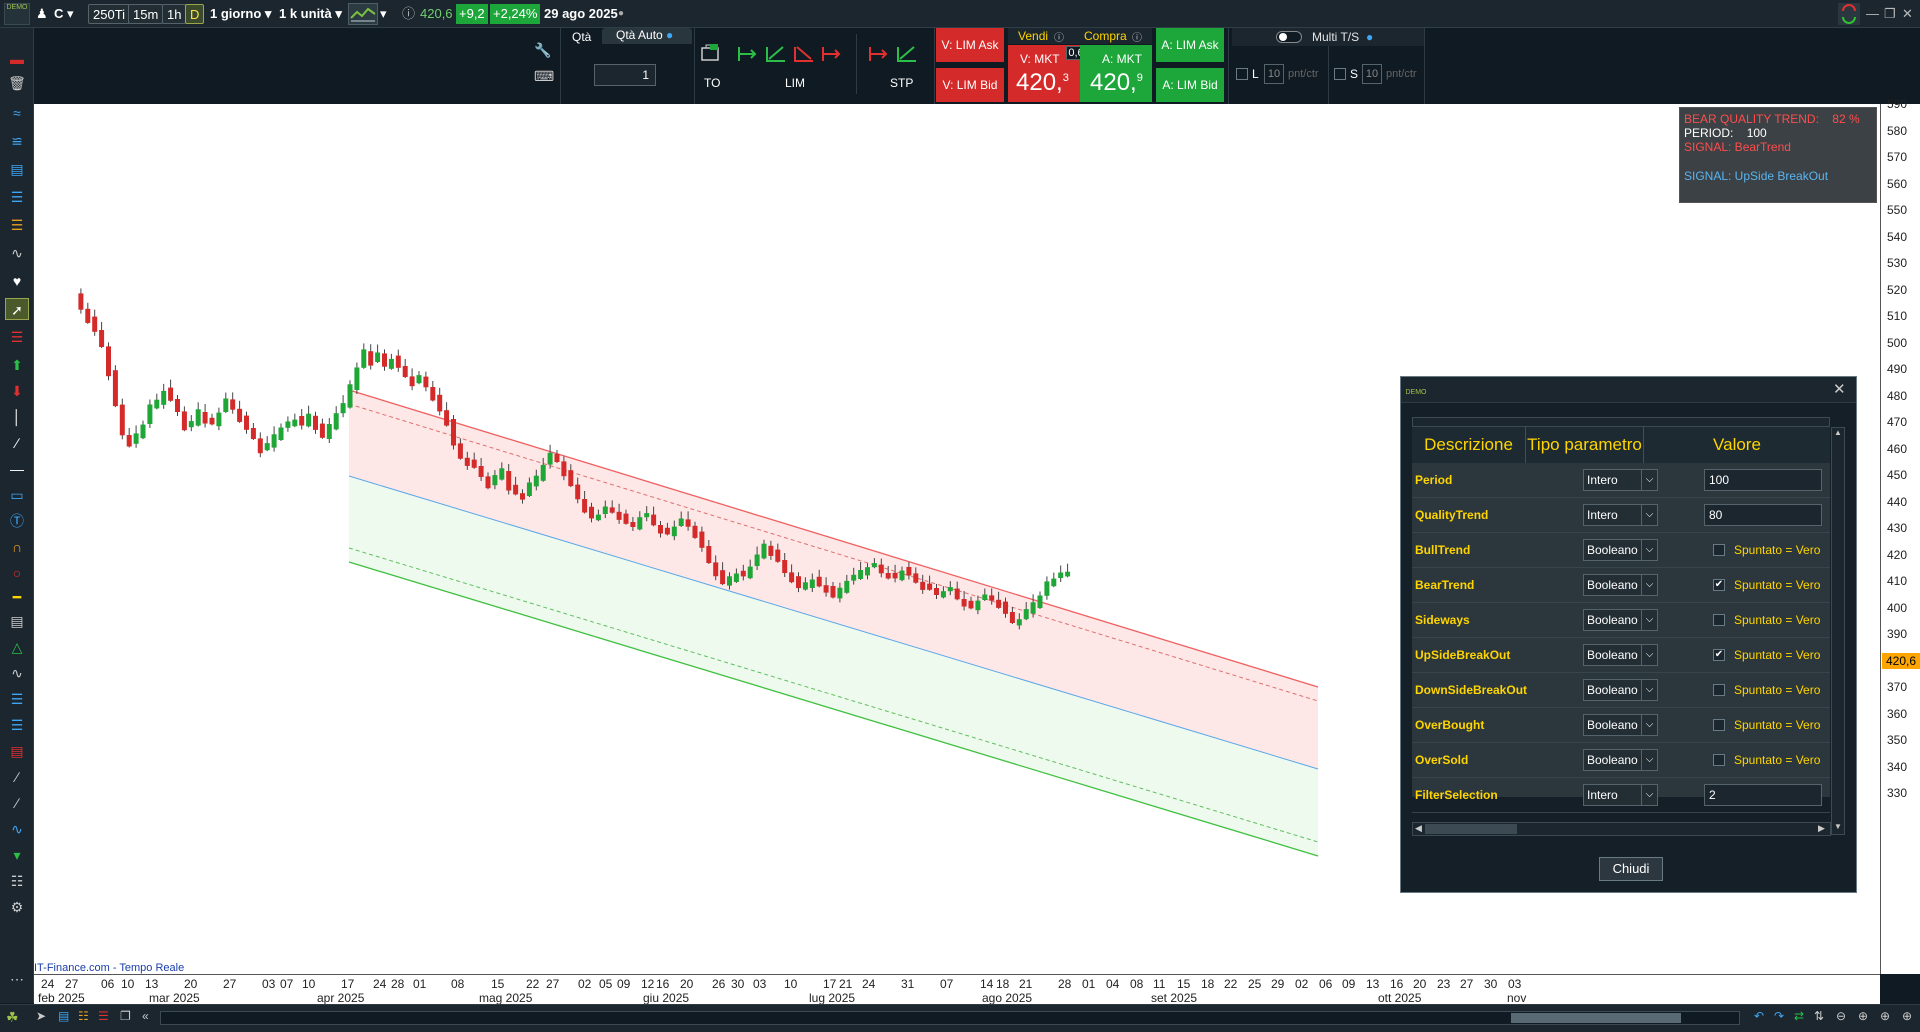 This screenshot has width=1920, height=1032. Describe the element at coordinates (1190, 85) in the screenshot. I see `buy-lim-bid-button: A: LIM Bid` at that location.